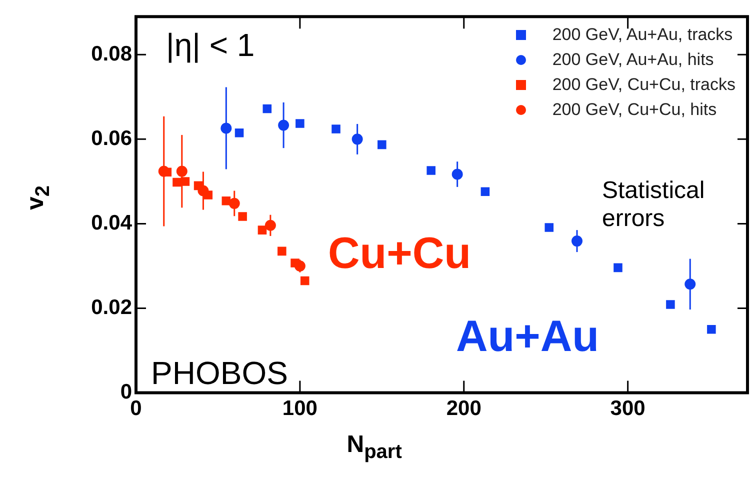 The width and height of the screenshot is (754, 498). I want to click on annotation: Au+Au, so click(527, 336).